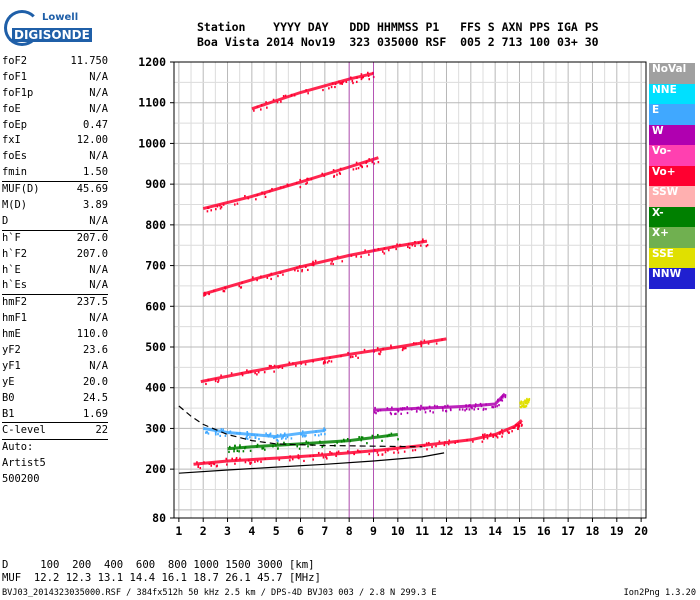 This screenshot has height=600, width=700. What do you see at coordinates (95, 205) in the screenshot?
I see `param-value: 3.89` at bounding box center [95, 205].